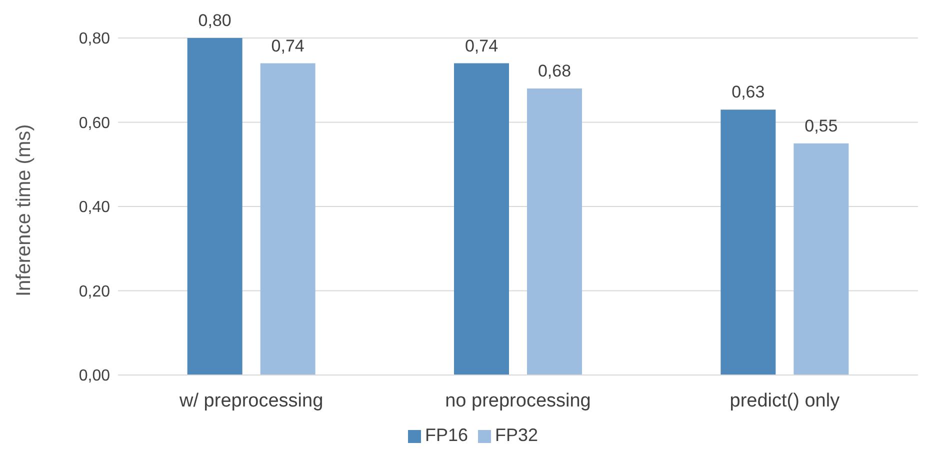 The height and width of the screenshot is (459, 936). What do you see at coordinates (518, 401) in the screenshot?
I see `x-tick-label: no preprocessing` at bounding box center [518, 401].